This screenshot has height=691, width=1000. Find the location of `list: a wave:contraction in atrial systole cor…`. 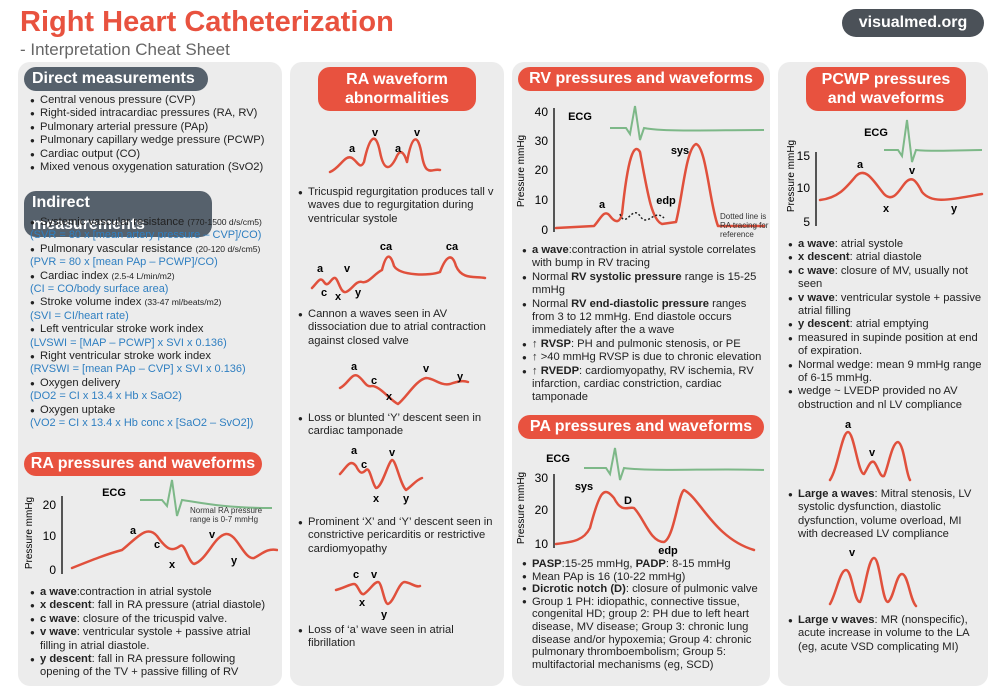

list: a wave:contraction in atrial systole cor… is located at coordinates (644, 324).